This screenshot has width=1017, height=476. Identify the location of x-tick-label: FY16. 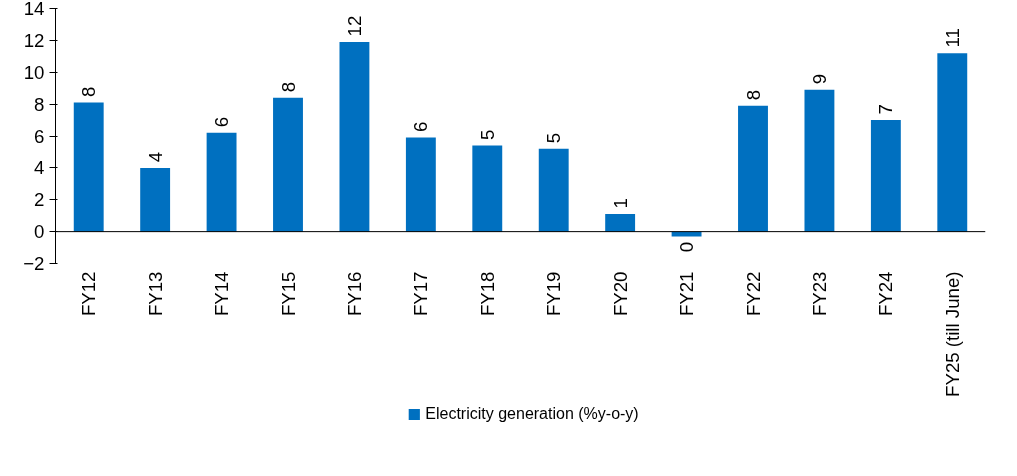
(354, 294).